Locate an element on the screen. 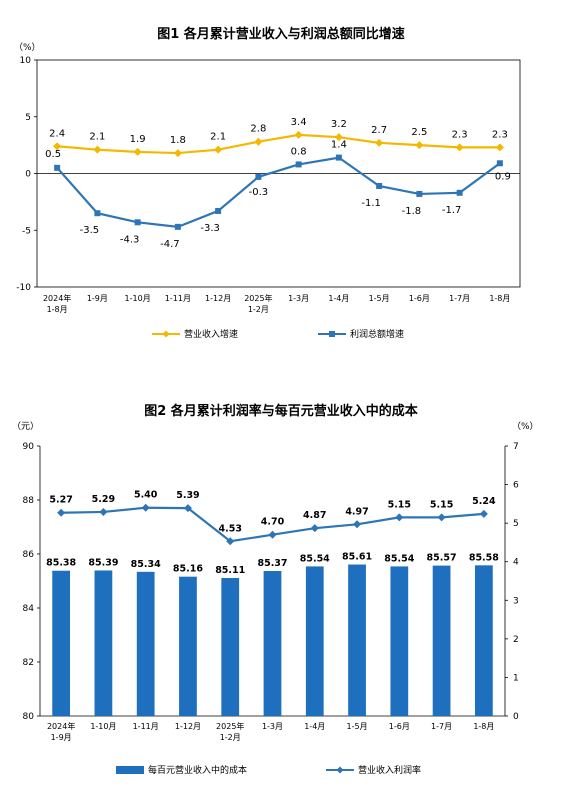  chart1-x-tick-label: 1-5月 is located at coordinates (379, 298).